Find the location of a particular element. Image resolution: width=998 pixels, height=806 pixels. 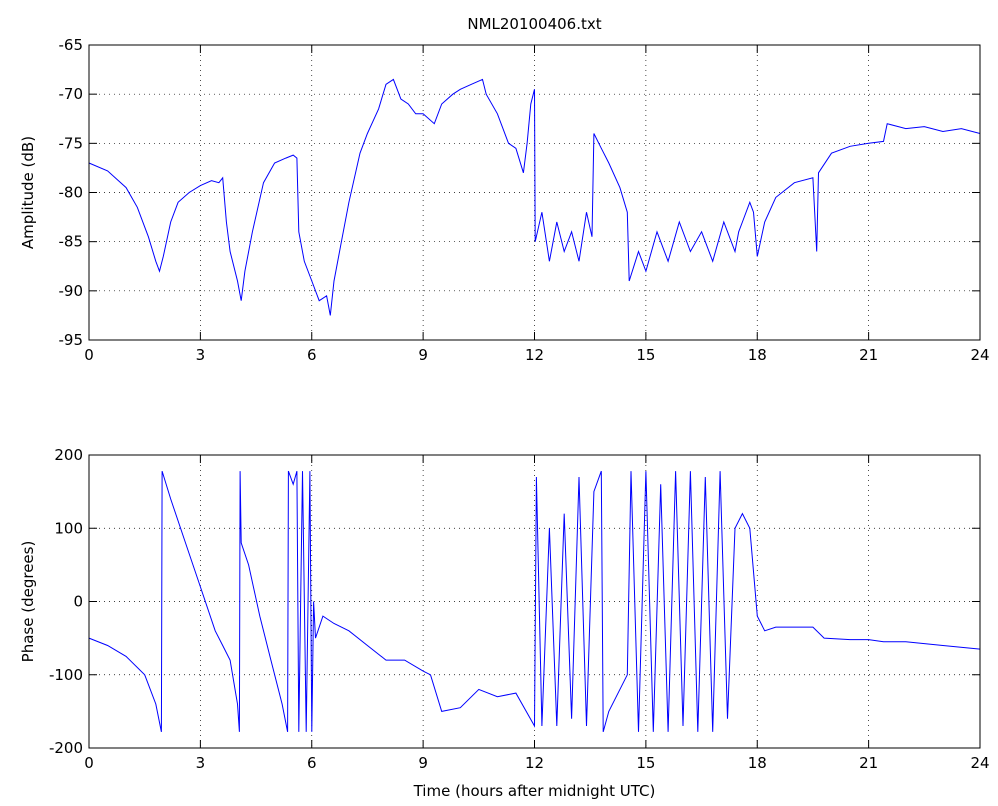

x-axis-label: Time (hours after midnight UTC) is located at coordinates (534, 791).